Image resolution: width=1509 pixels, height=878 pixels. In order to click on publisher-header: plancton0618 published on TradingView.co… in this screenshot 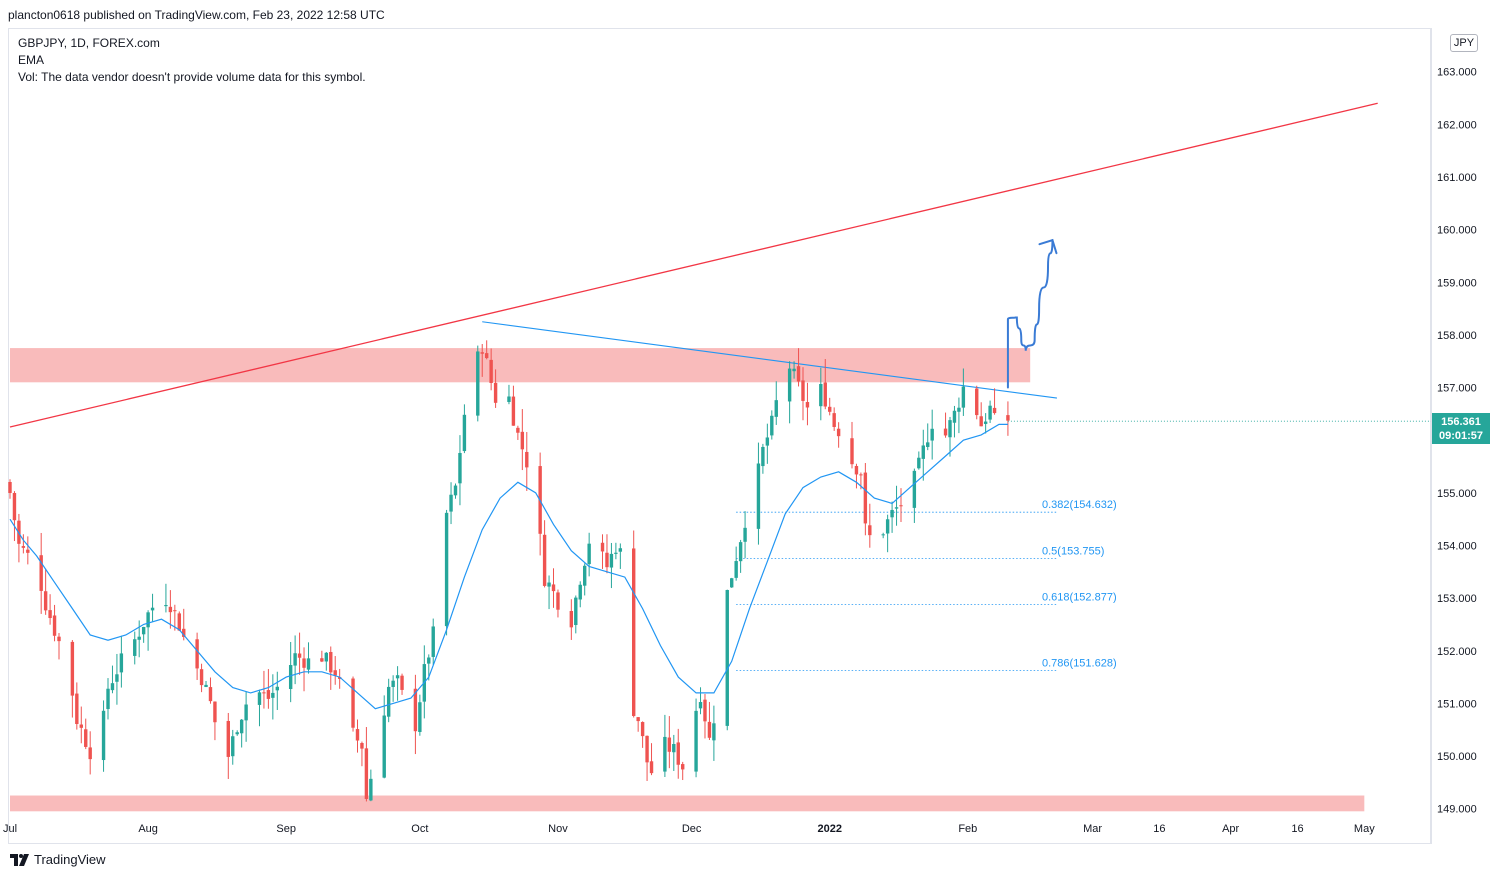, I will do `click(196, 15)`.